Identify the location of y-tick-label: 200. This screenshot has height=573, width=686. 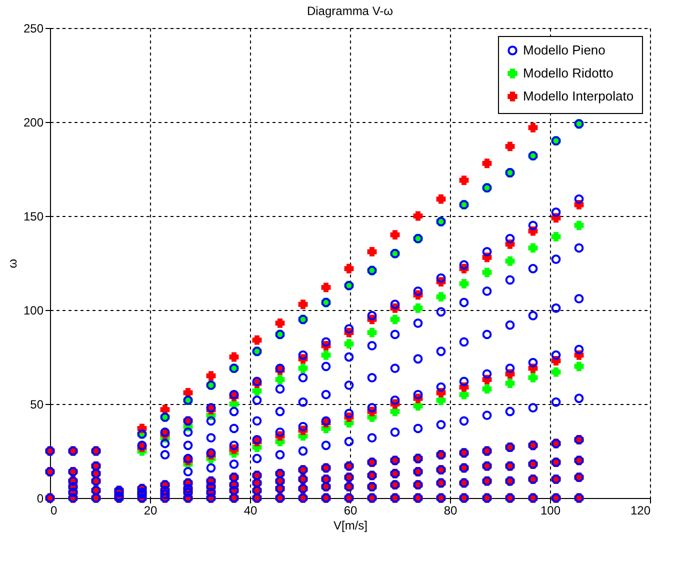
(33, 123).